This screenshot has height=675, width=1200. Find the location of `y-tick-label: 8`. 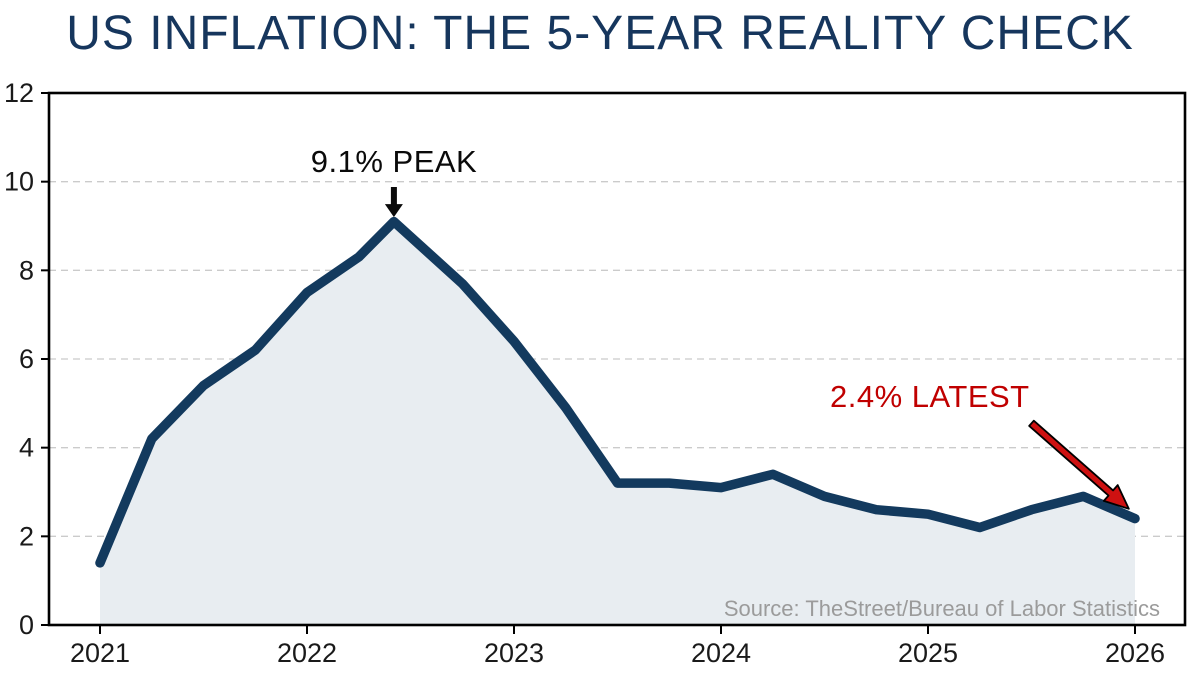

y-tick-label: 8 is located at coordinates (26, 270).